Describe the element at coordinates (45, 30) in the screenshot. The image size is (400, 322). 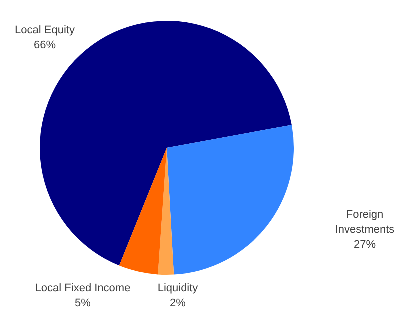
I see `slice-label: Local Equity` at that location.